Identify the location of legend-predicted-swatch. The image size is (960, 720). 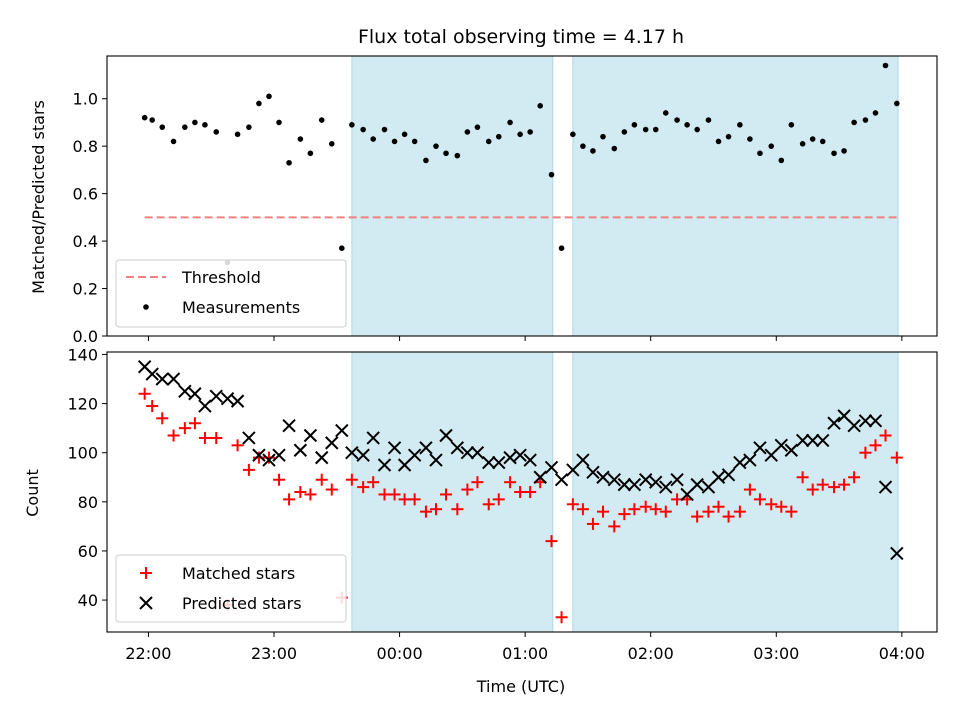
(146, 603).